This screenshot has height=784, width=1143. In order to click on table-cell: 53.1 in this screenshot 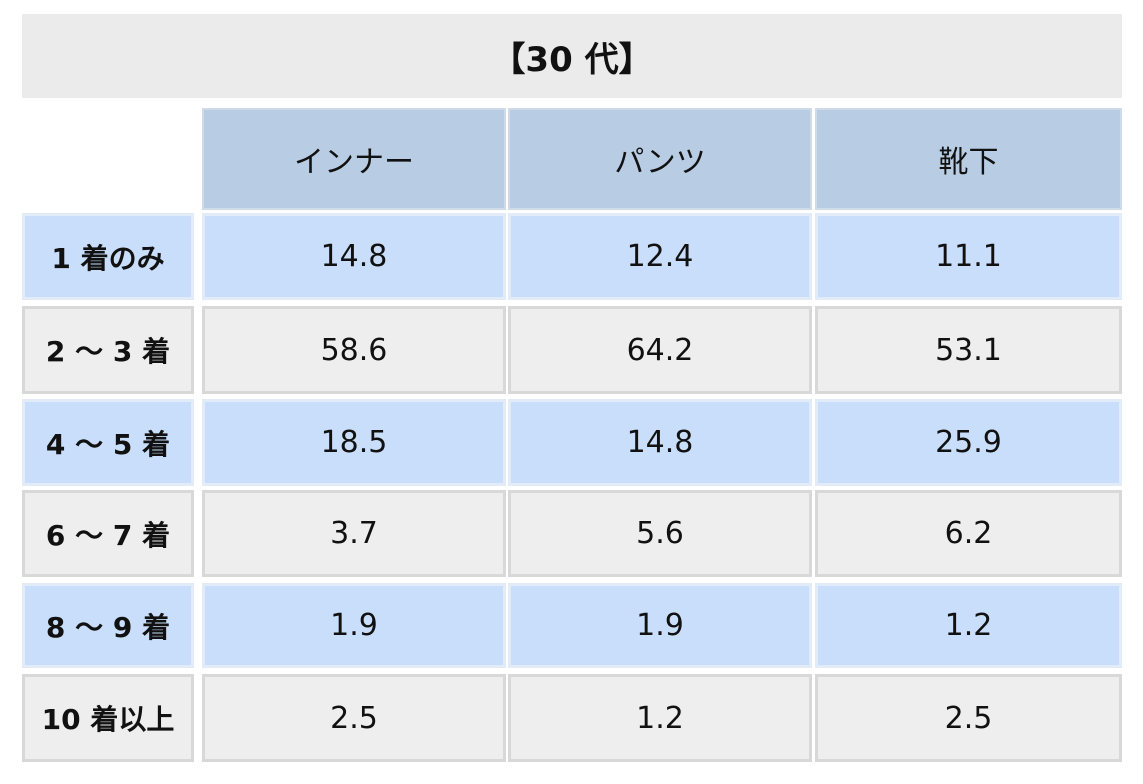, I will do `click(968, 350)`.